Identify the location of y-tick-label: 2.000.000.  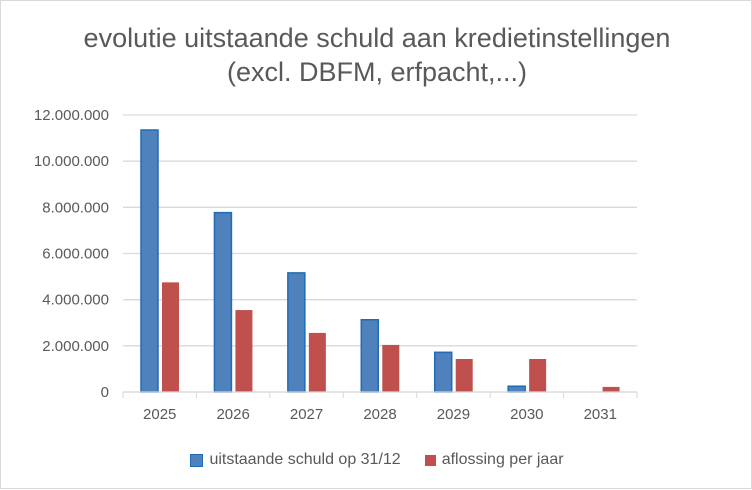
(75, 346).